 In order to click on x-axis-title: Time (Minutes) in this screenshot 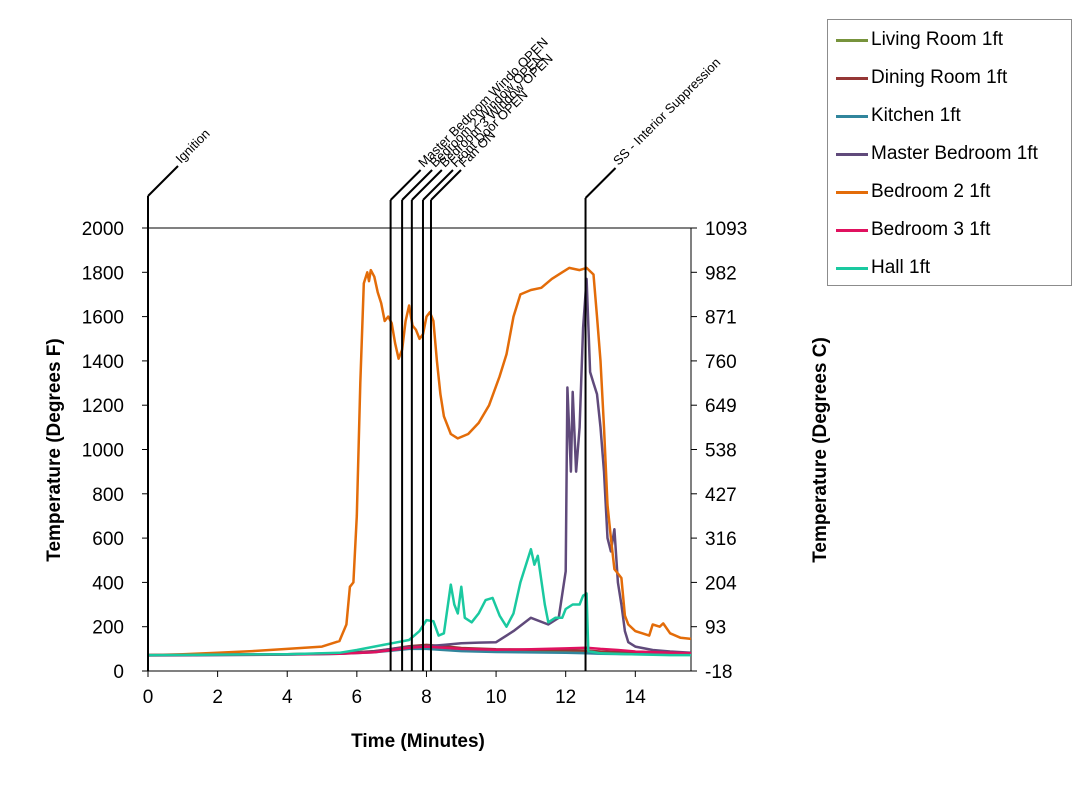, I will do `click(418, 741)`.